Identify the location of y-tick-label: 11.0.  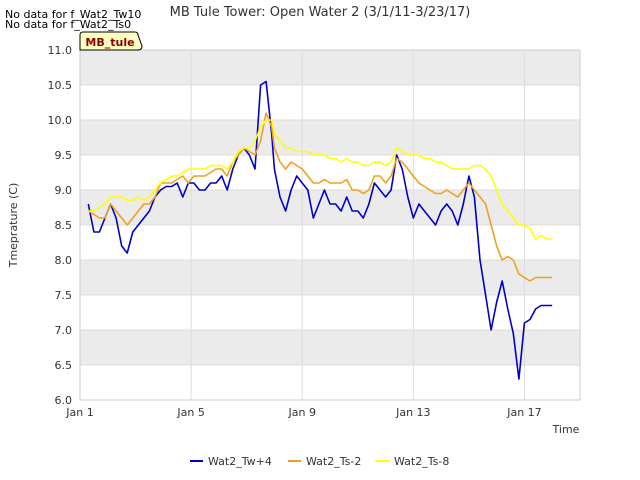
(60, 50).